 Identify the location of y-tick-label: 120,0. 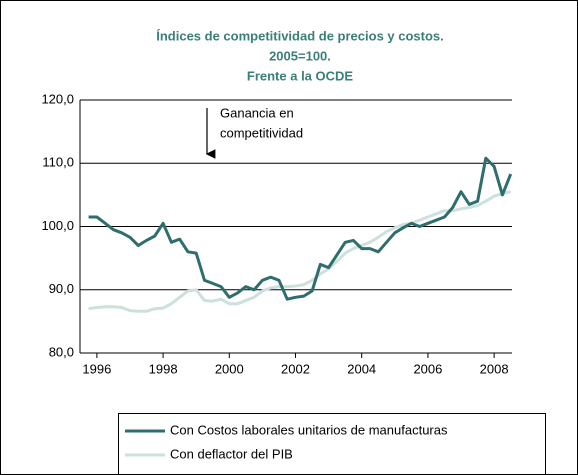
(57, 98).